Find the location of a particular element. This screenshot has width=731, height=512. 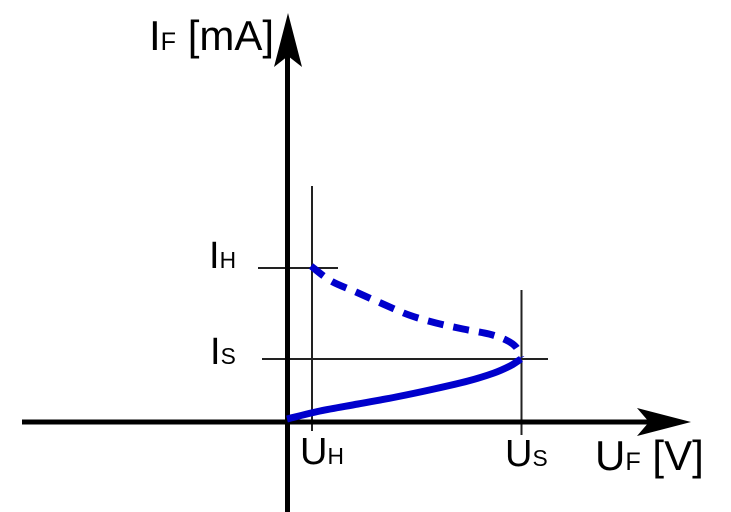

tick-uh-subscript: H is located at coordinates (335, 456).